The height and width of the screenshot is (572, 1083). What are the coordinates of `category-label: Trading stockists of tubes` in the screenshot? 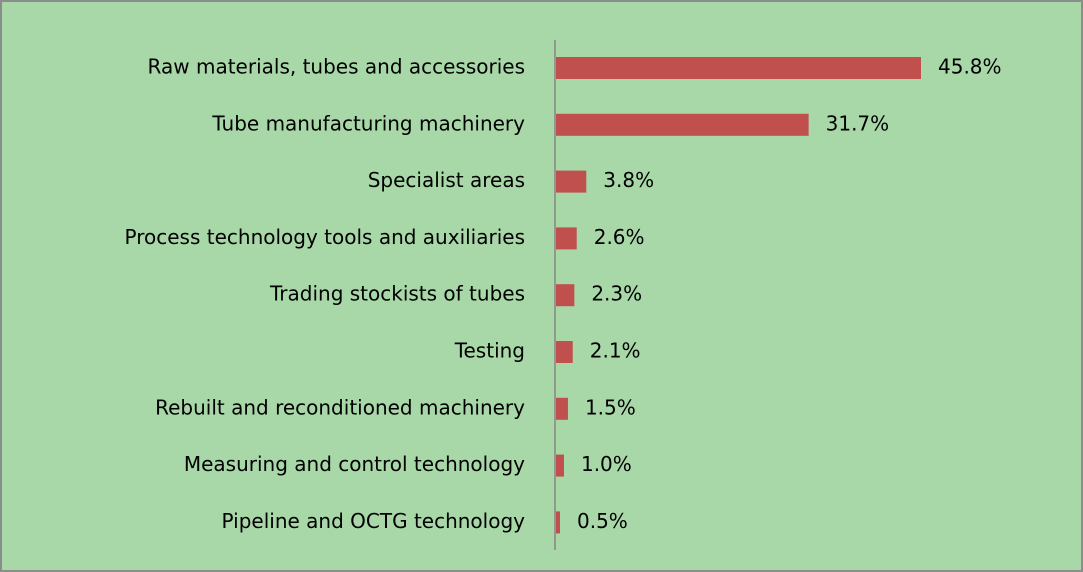 It's located at (397, 294).